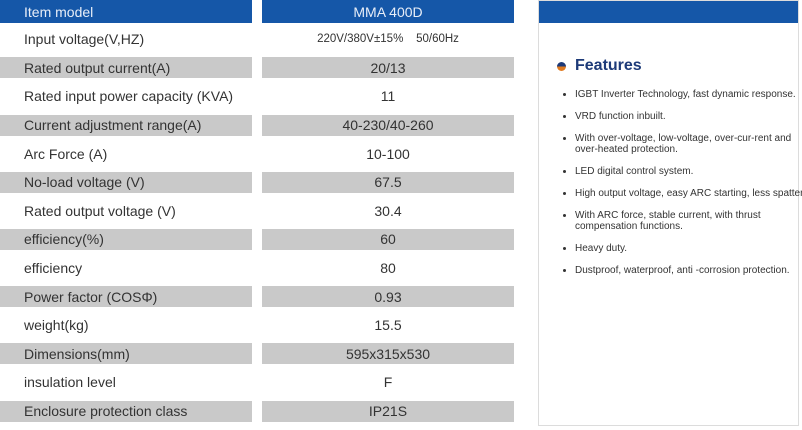 The height and width of the screenshot is (430, 802). I want to click on features-title-text: Features, so click(608, 65).